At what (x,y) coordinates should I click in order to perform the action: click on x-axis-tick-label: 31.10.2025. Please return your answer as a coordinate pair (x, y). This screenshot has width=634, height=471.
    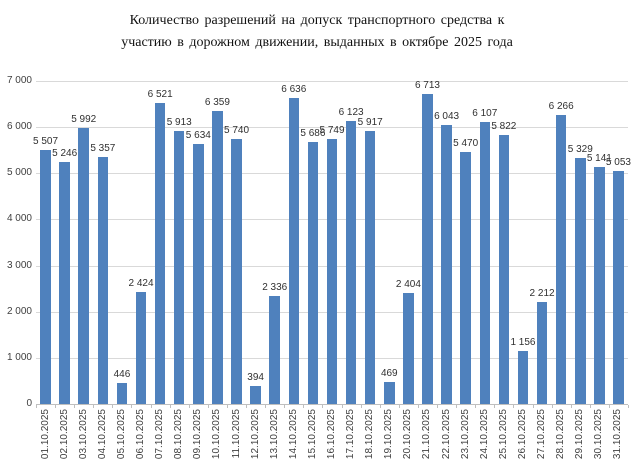
    Looking at the image, I should click on (618, 434).